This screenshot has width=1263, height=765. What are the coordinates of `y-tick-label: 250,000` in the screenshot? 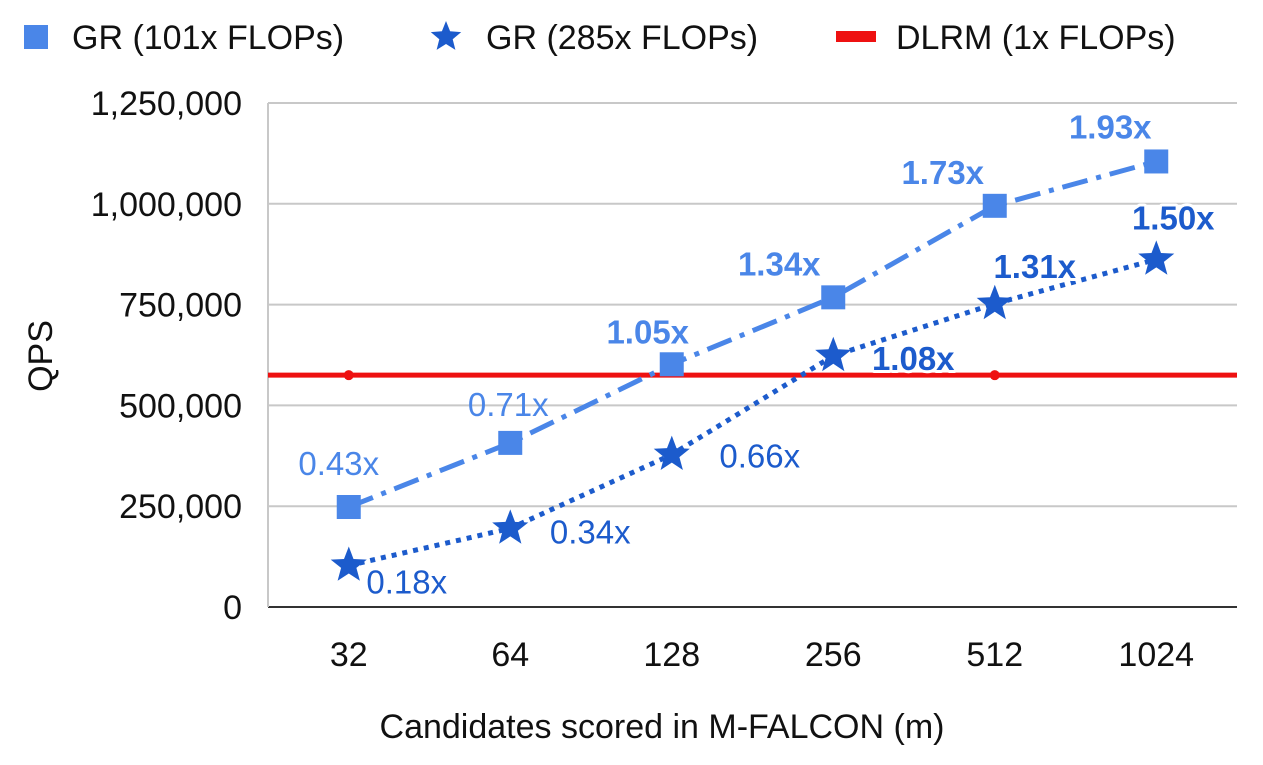 It's located at (180, 507).